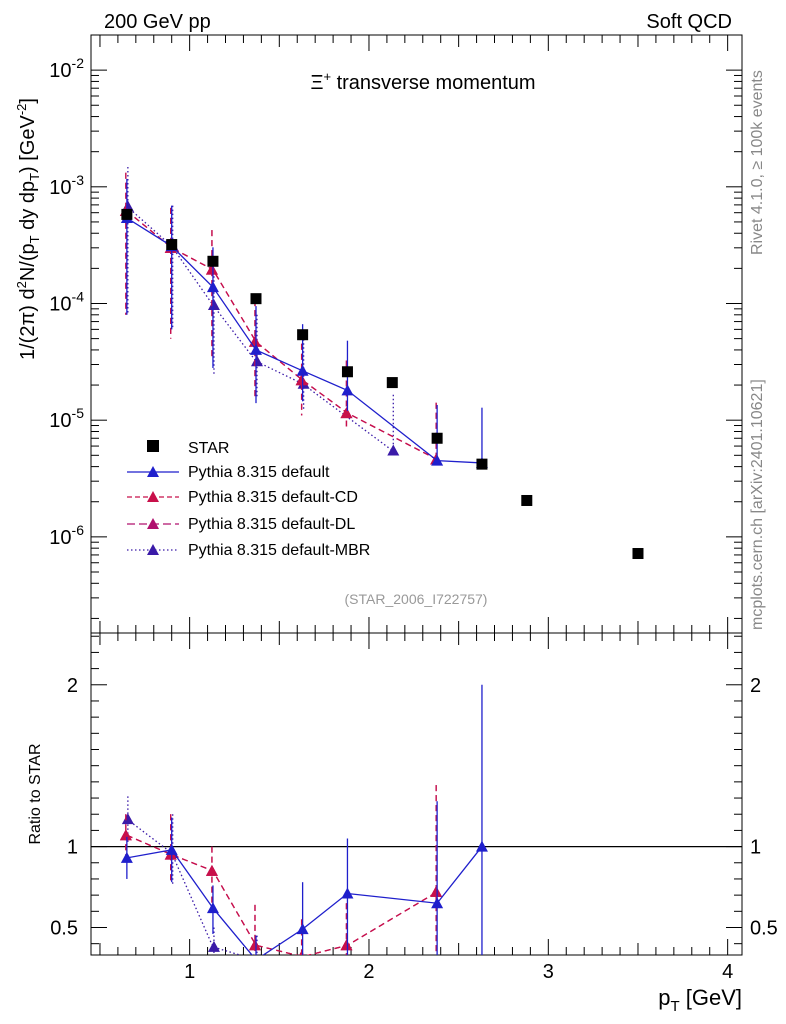 The image size is (786, 1024). I want to click on ratio-ytick-label-left: 2, so click(72, 686).